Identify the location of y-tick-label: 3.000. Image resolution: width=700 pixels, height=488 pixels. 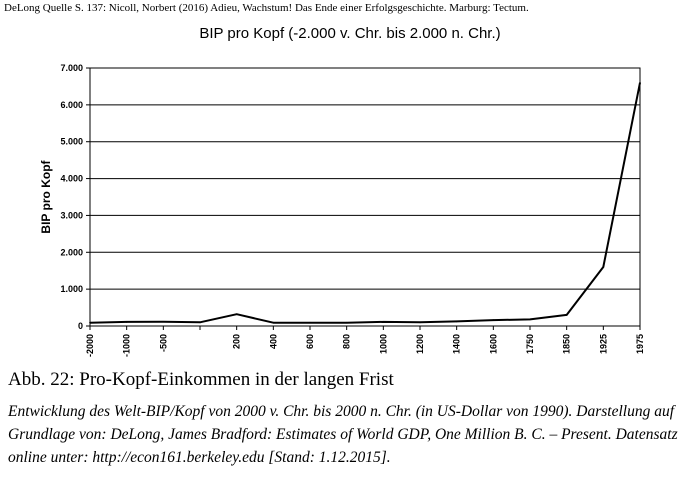
(71, 215).